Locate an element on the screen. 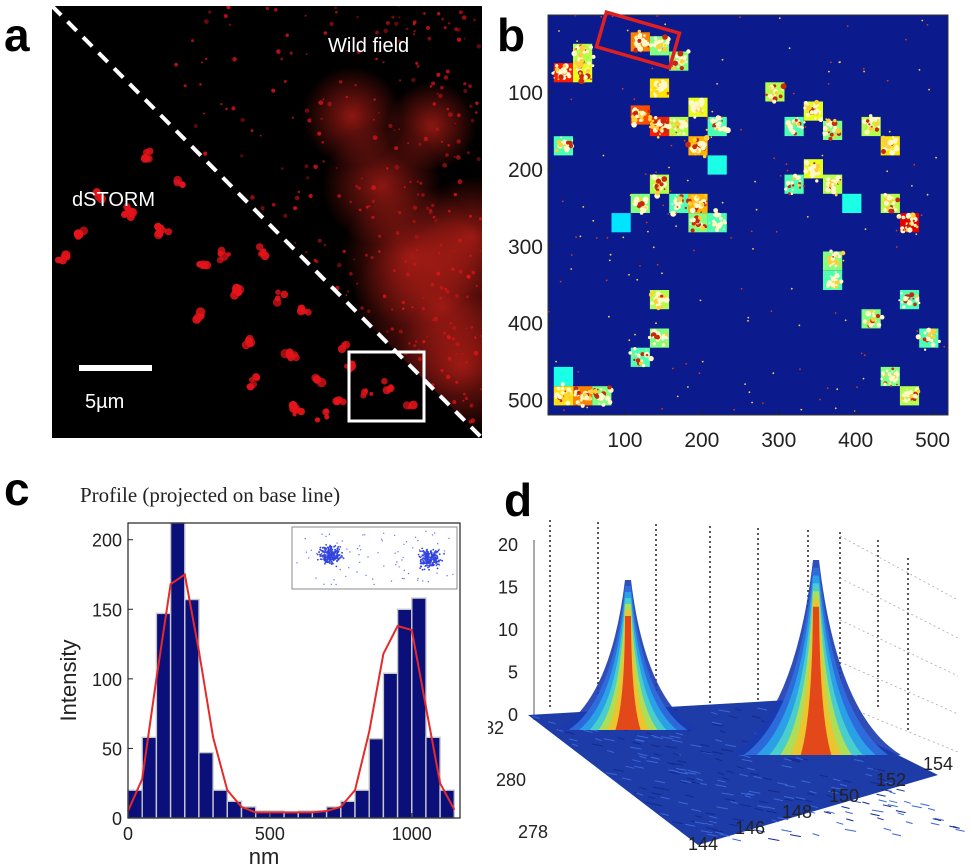 The image size is (973, 867). y-tick-label: 200 is located at coordinates (525, 170).